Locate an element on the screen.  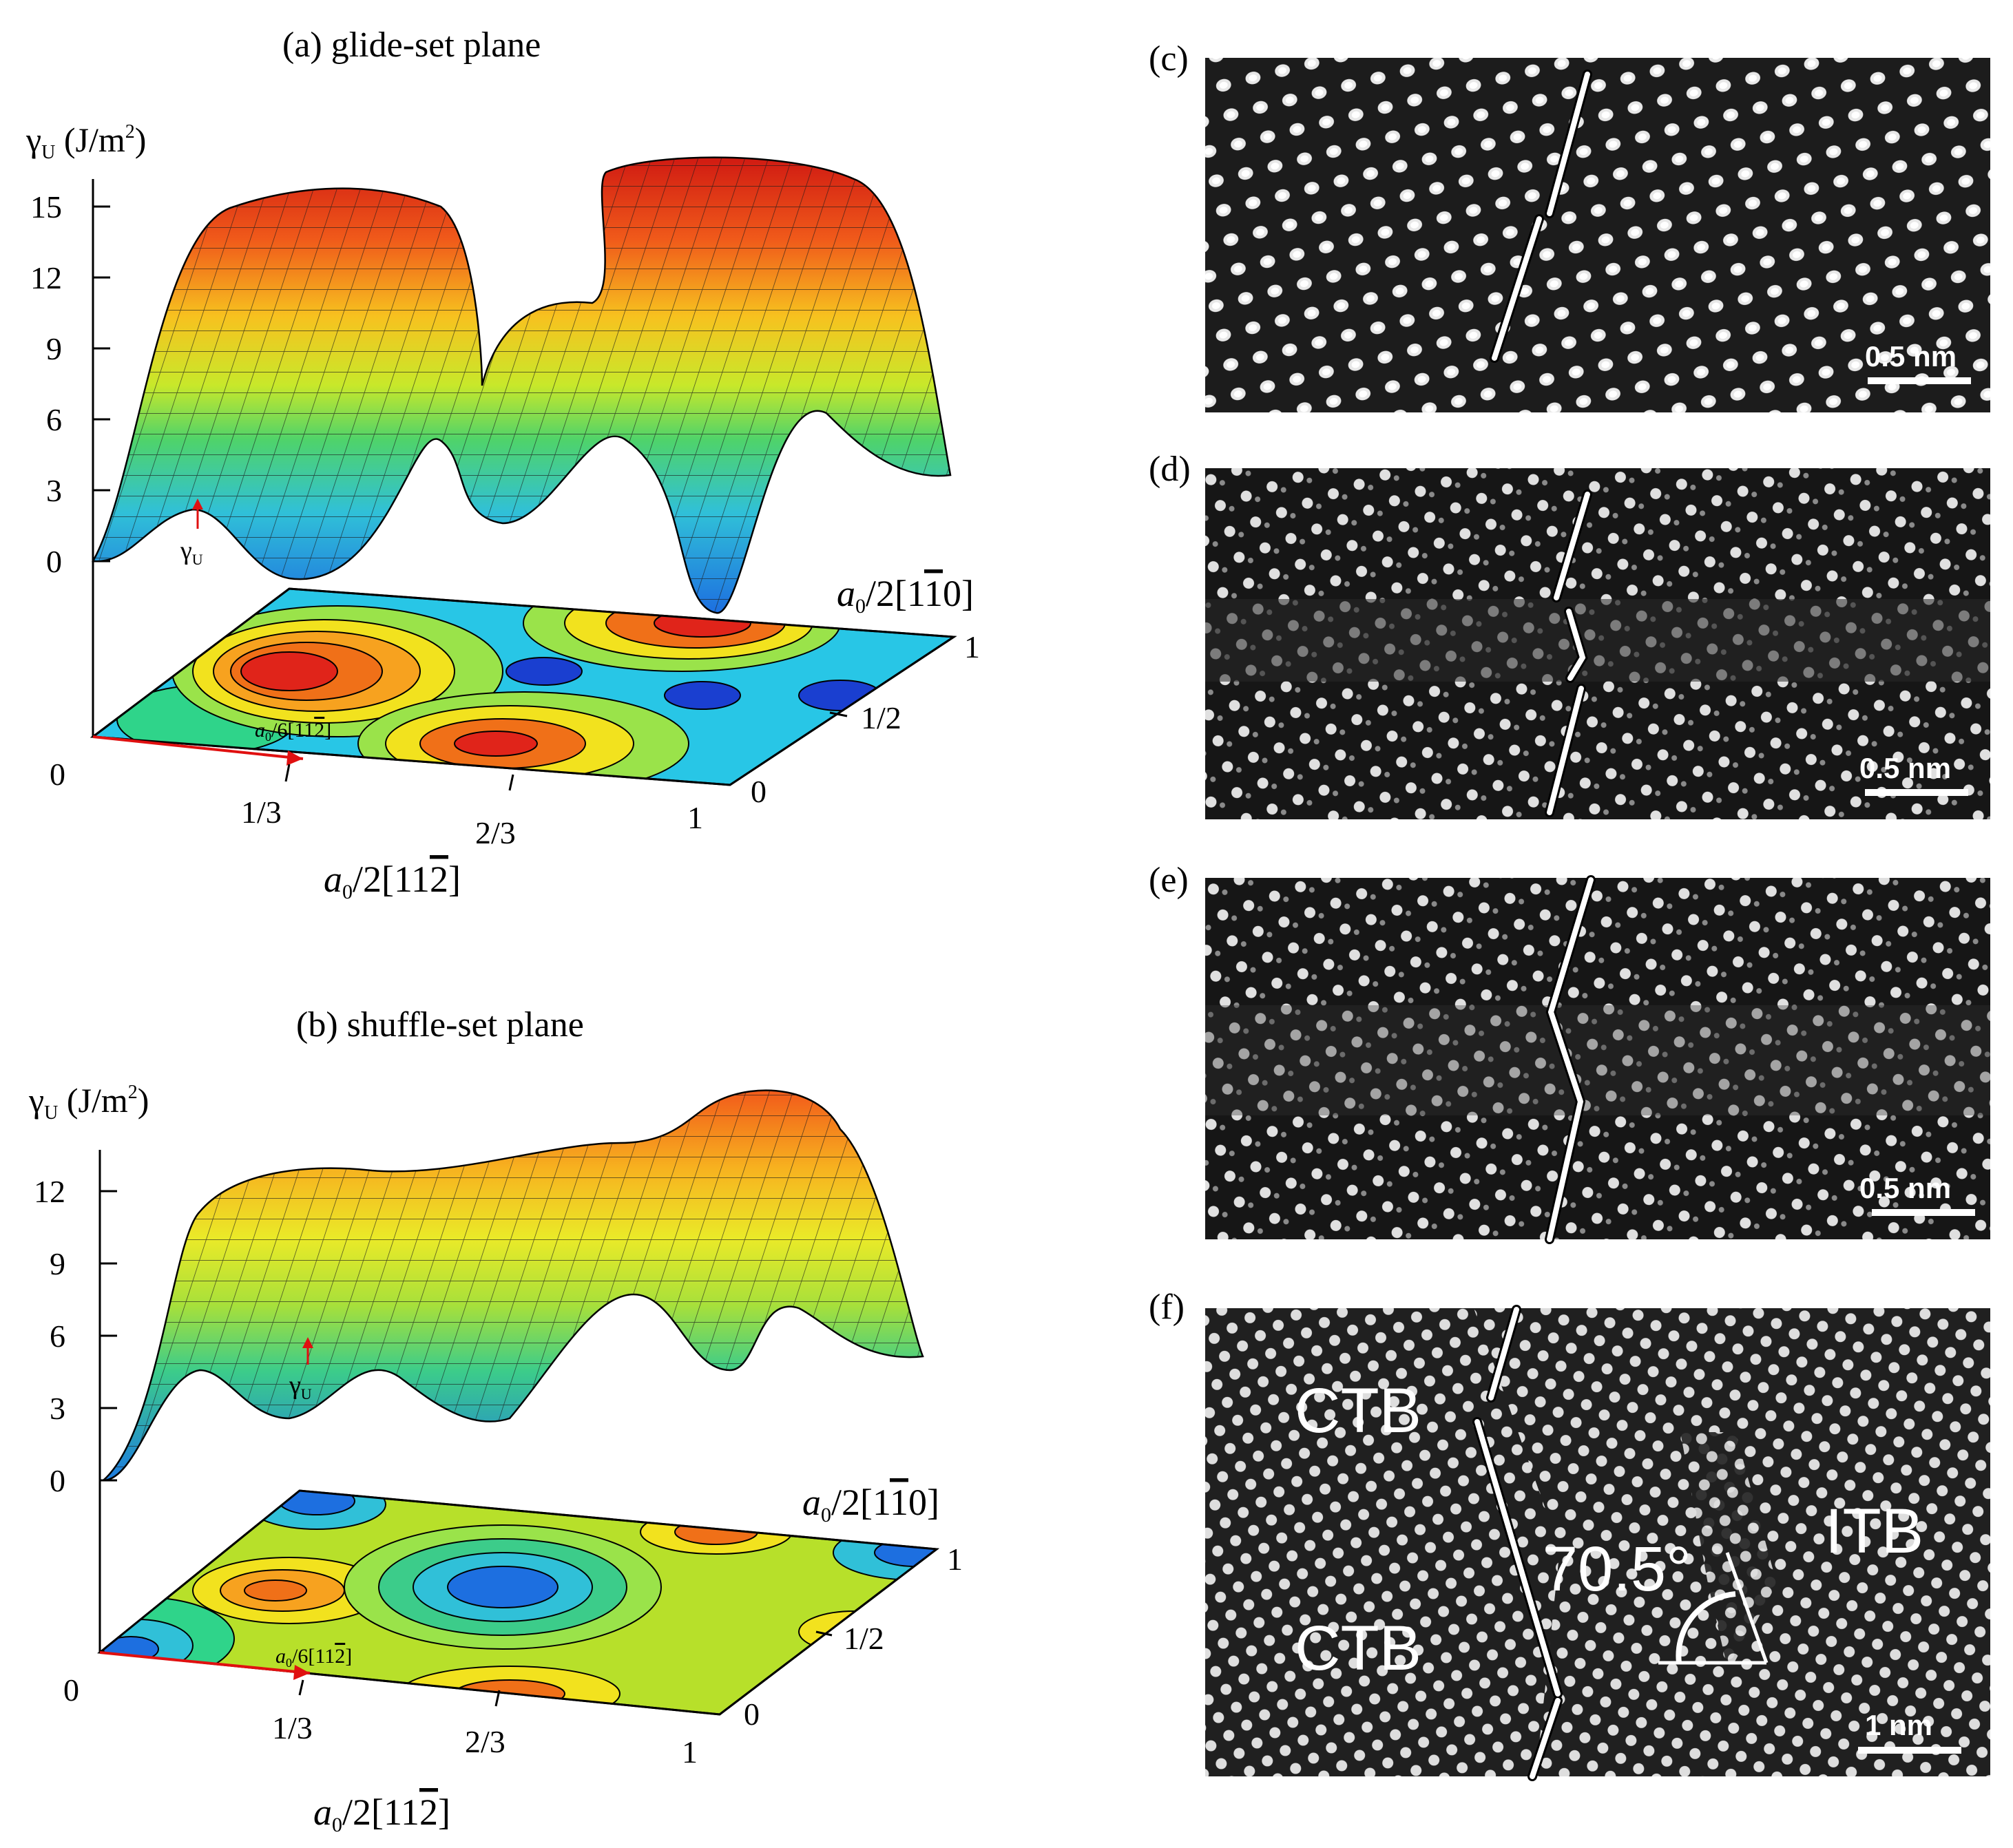
micrograph-c-twin-trace is located at coordinates (1541, 216).